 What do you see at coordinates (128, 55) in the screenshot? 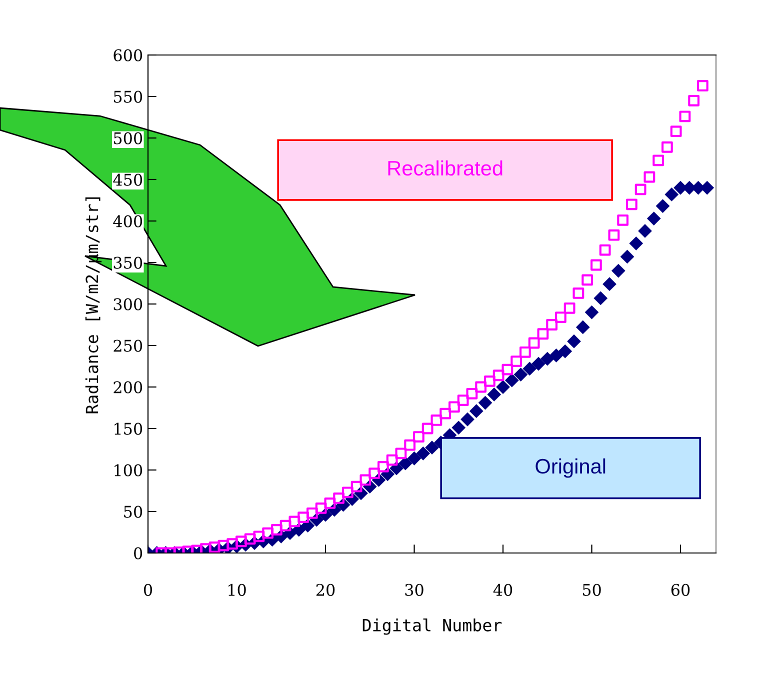
I see `y-tick-label: 600` at bounding box center [128, 55].